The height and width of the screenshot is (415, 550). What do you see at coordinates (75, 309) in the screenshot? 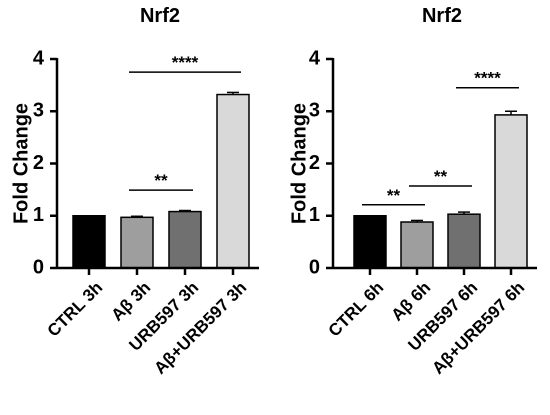
I see `x-tick-label: CTRL 3h` at bounding box center [75, 309].